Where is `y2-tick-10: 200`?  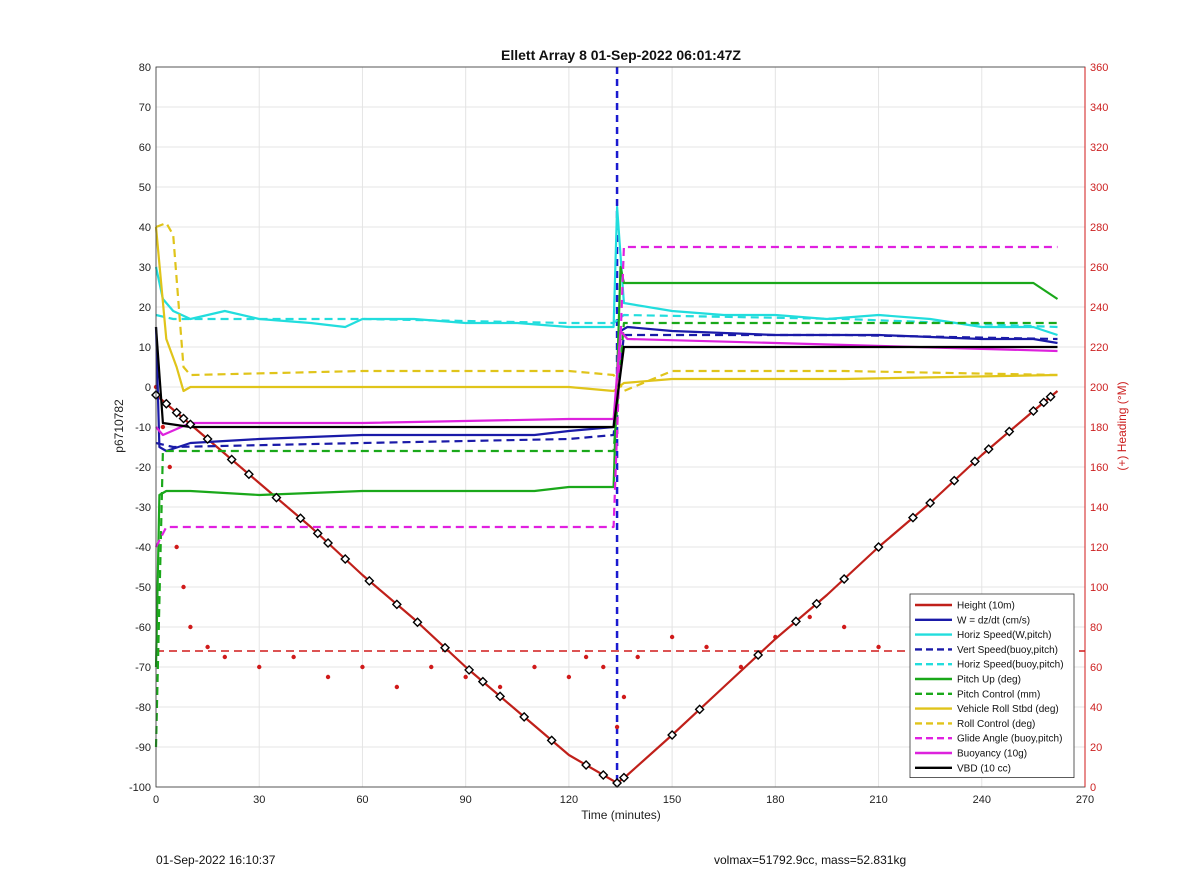
y2-tick-10: 200 is located at coordinates (1099, 388).